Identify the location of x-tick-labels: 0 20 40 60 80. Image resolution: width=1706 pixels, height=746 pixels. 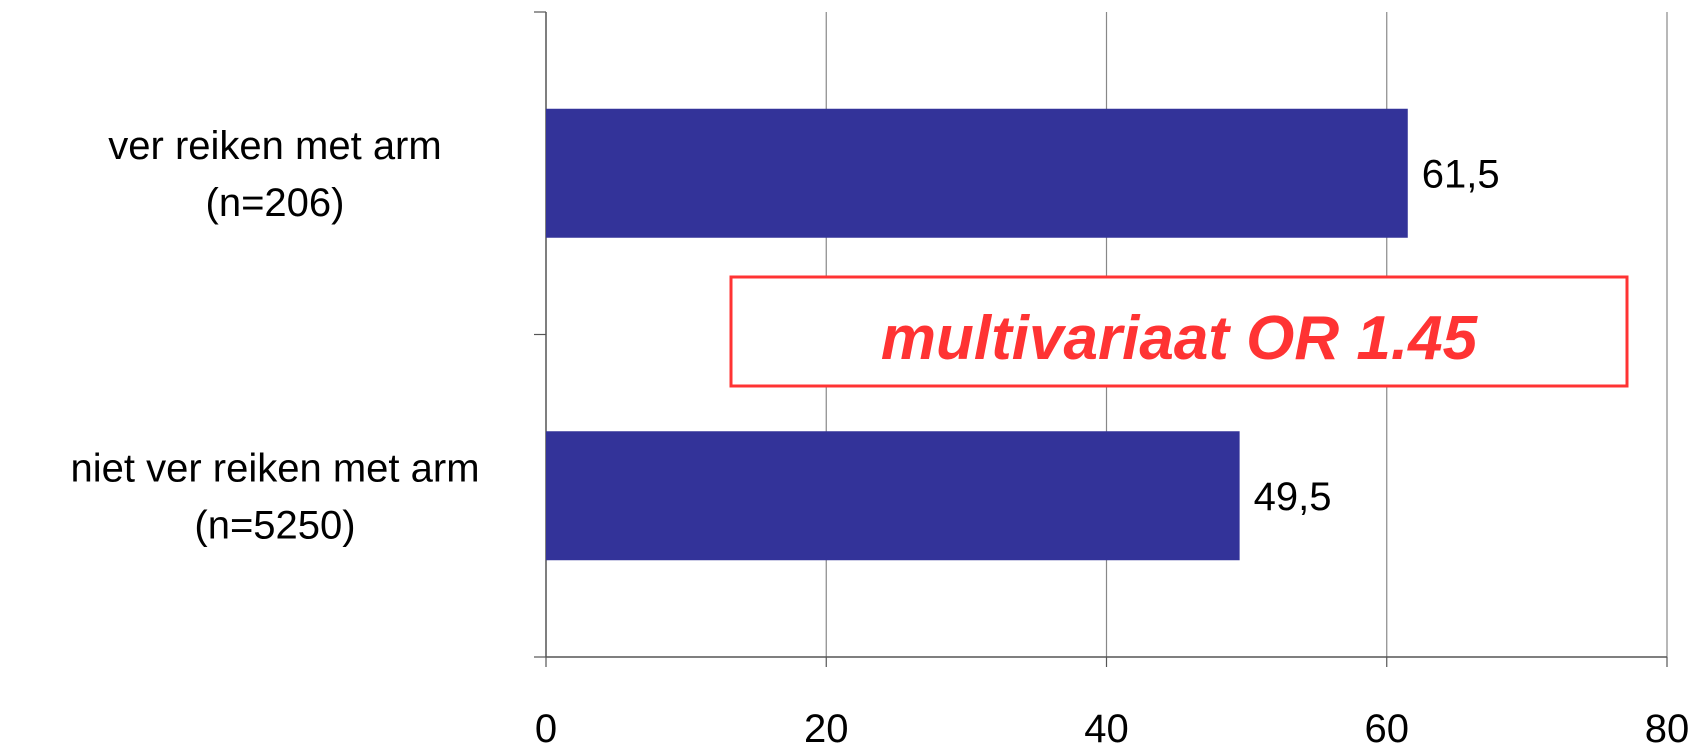
(1112, 726).